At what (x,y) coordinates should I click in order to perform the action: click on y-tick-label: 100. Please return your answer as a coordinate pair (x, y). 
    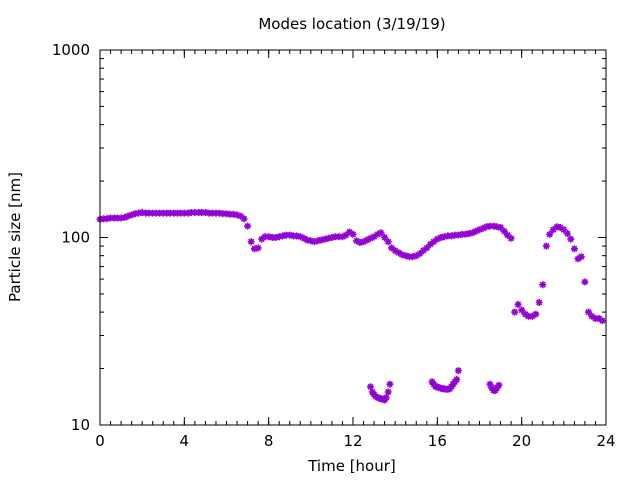
    Looking at the image, I should click on (75, 238).